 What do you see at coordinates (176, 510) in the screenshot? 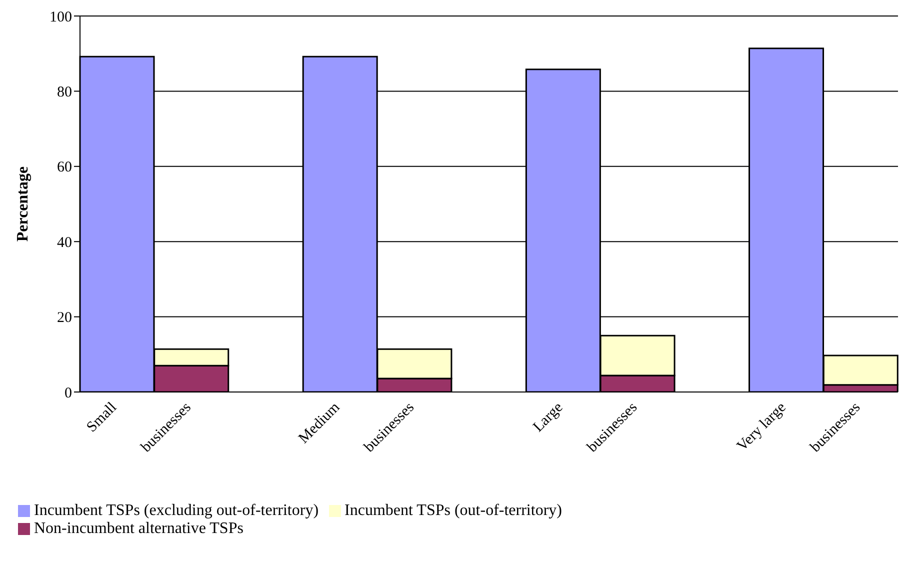
I see `legend-label: Incumbent TSPs (excluding out-of-territory)` at bounding box center [176, 510].